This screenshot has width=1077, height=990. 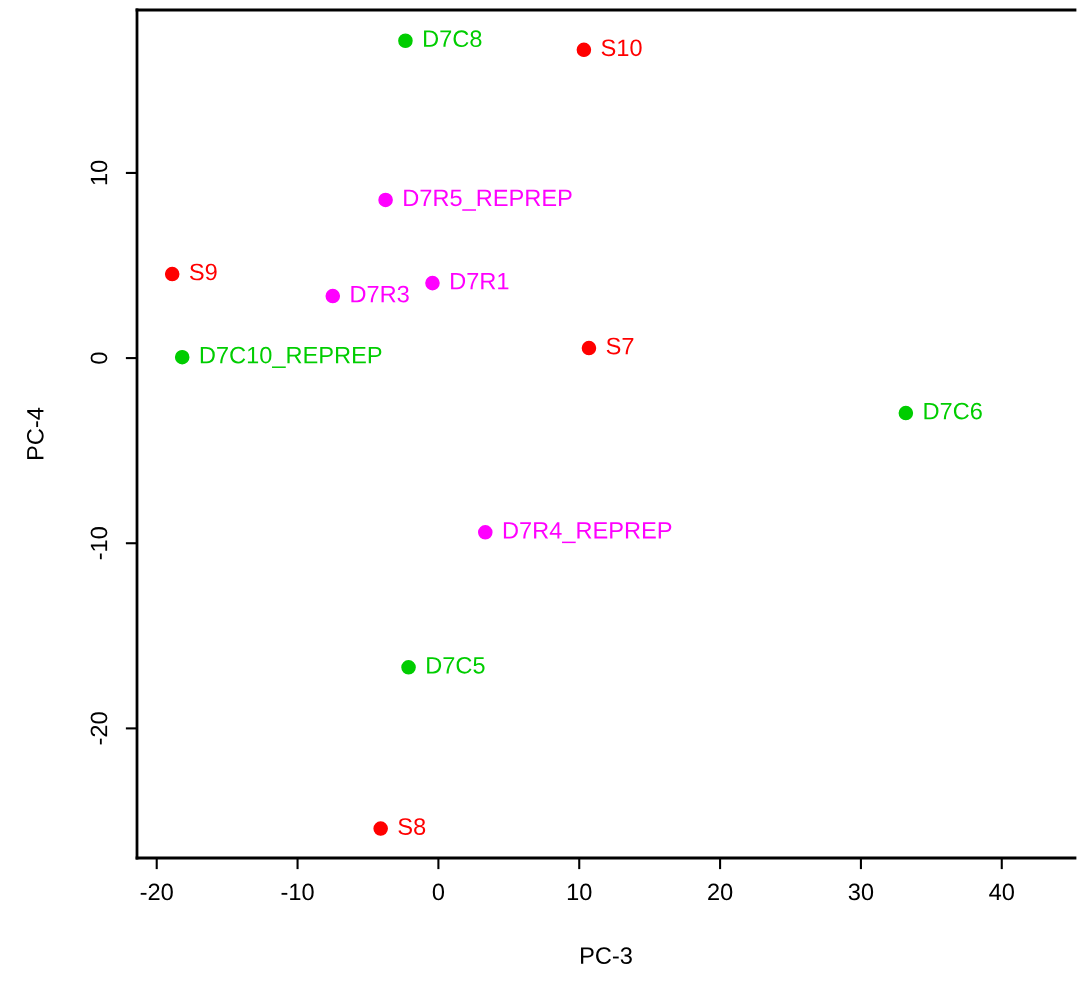 I want to click on annotation: D7C6, so click(x=953, y=411).